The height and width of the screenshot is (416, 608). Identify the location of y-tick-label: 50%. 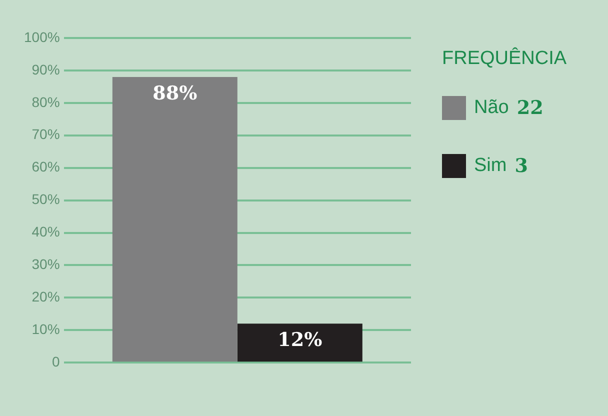
(46, 199).